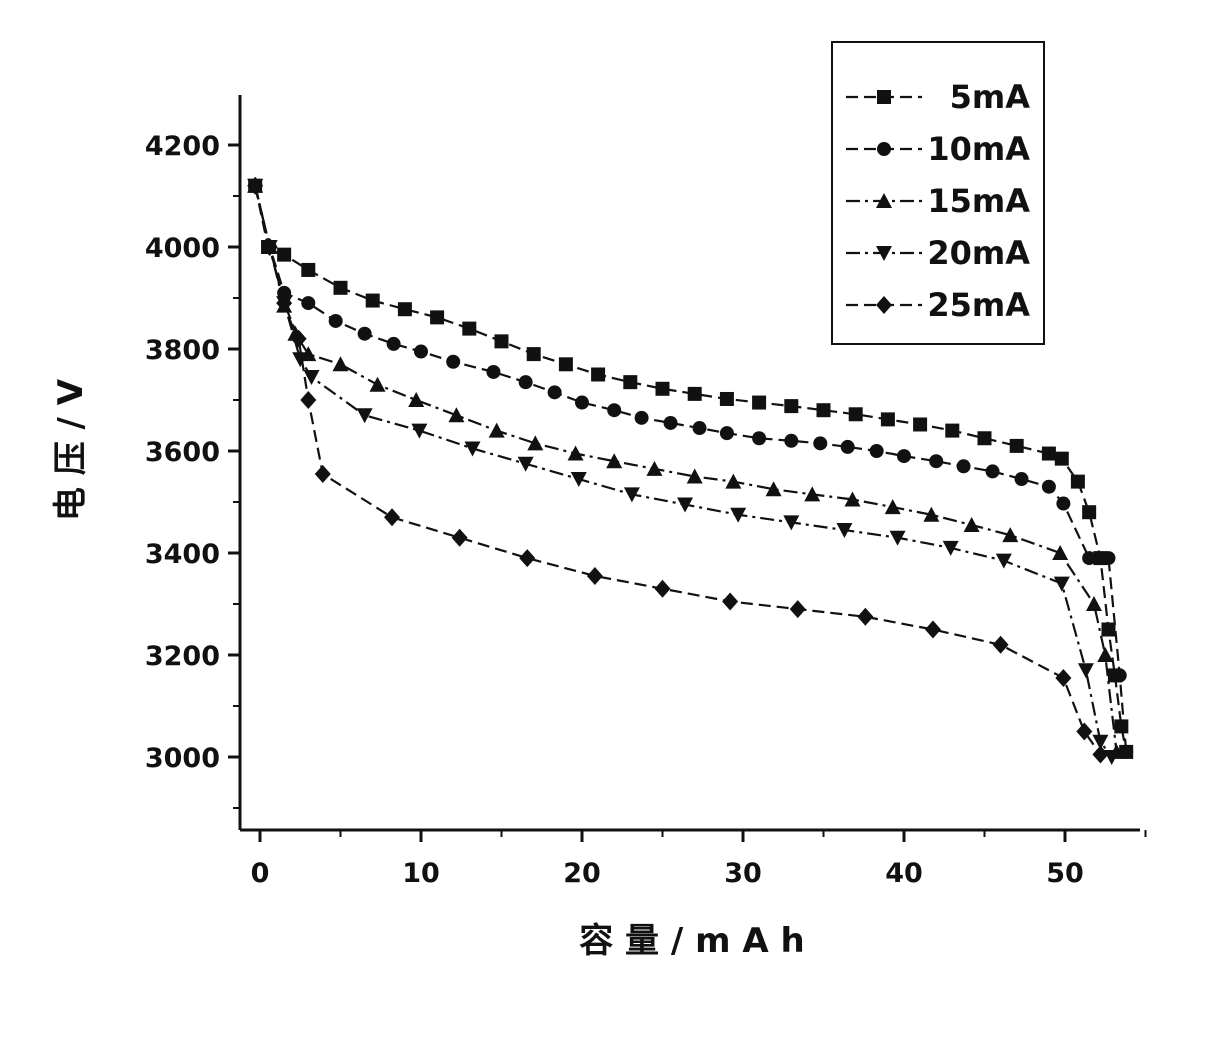  Describe the element at coordinates (884, 253) in the screenshot. I see `legend-marker-20mA` at that location.